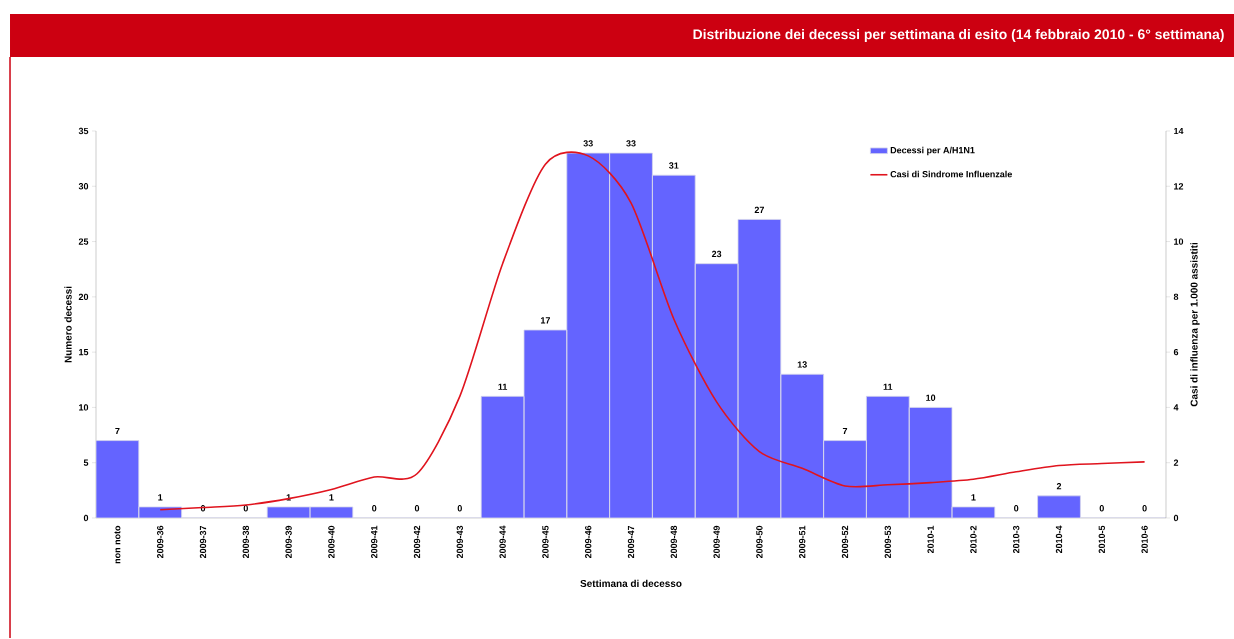 The width and height of the screenshot is (1234, 639). I want to click on y-tick-label: 5, so click(86, 462).